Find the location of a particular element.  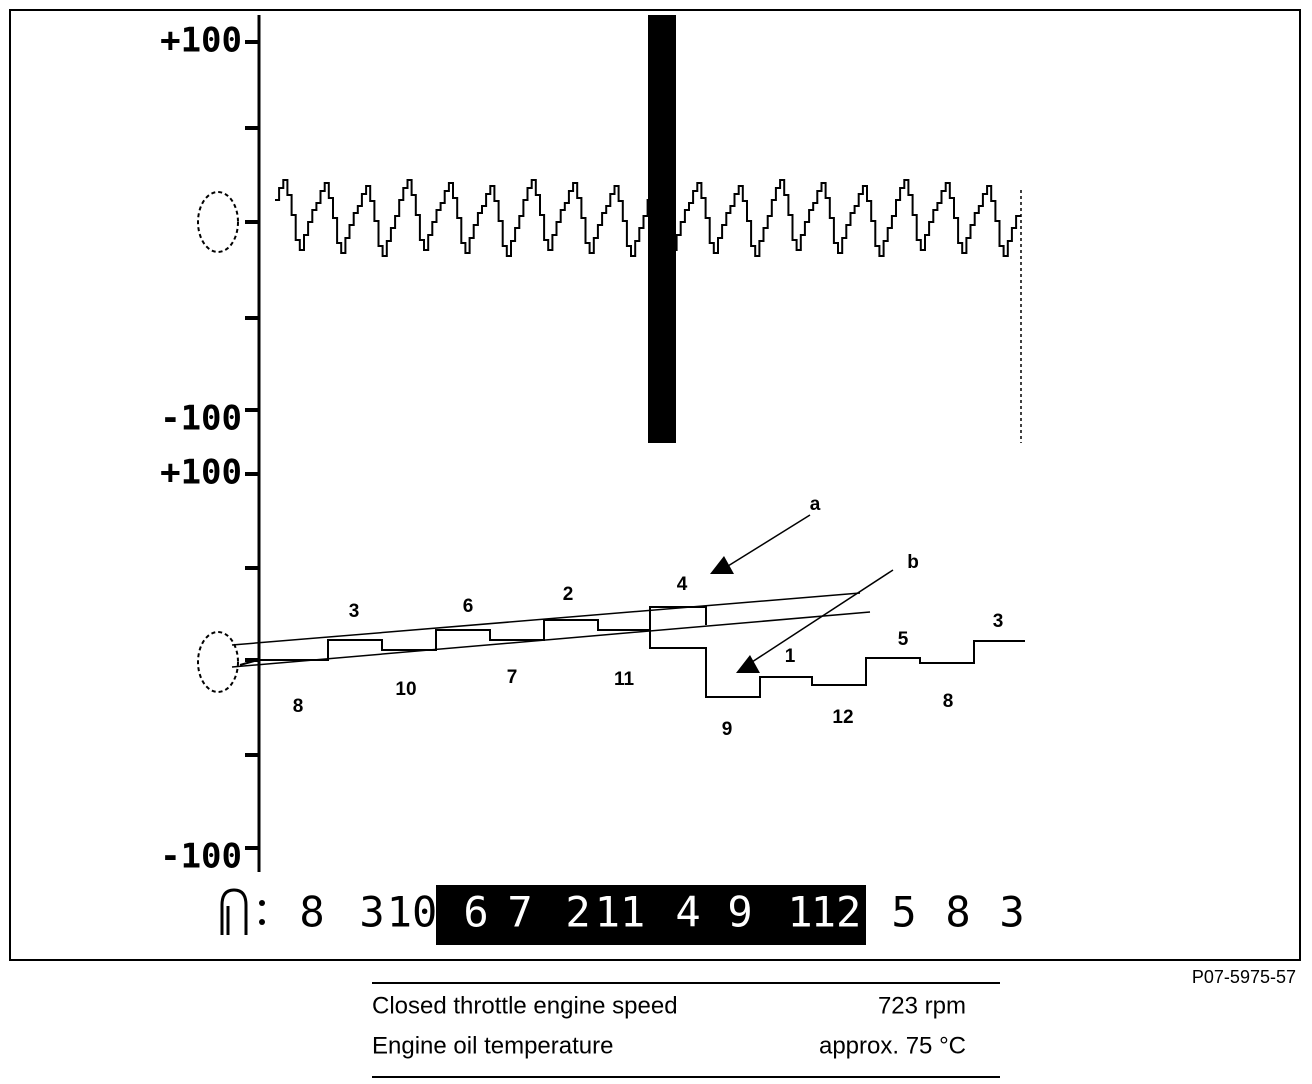

upper-waveform is located at coordinates (648, 218).